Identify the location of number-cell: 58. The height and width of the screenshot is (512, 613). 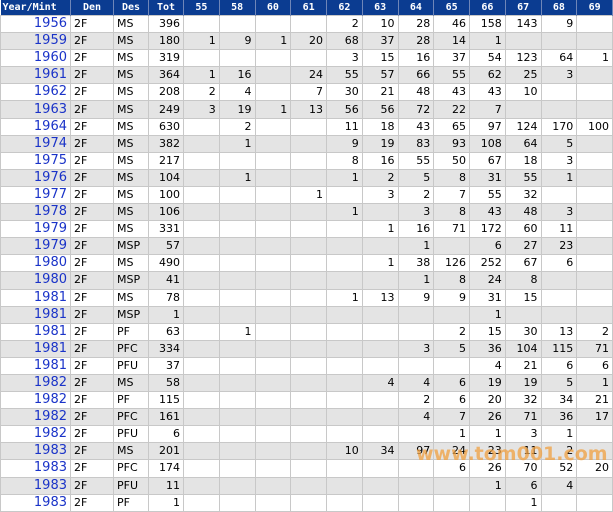
(166, 383).